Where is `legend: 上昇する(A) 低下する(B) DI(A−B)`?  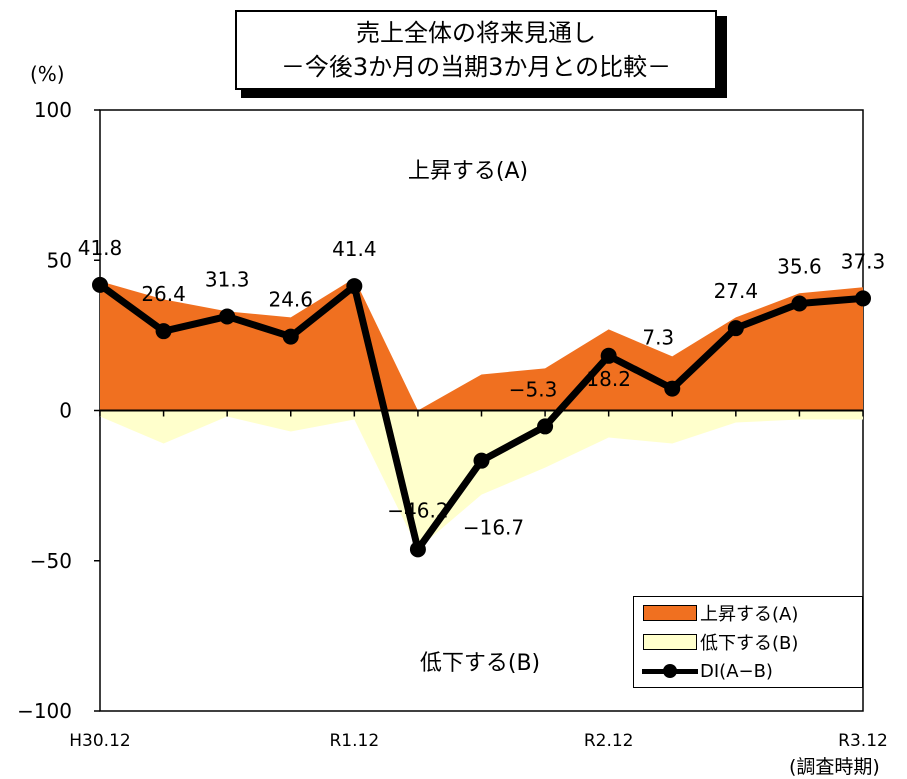
legend: 上昇する(A) 低下する(B) DI(A−B) is located at coordinates (748, 642).